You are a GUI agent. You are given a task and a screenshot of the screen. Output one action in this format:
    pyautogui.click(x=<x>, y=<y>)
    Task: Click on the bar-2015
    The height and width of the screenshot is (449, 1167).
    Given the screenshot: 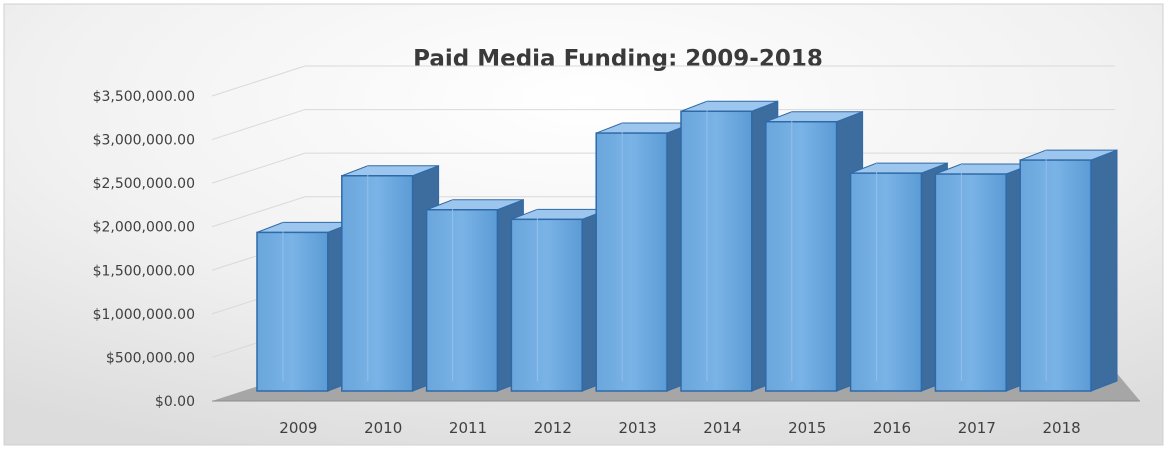 What is the action you would take?
    pyautogui.click(x=814, y=251)
    